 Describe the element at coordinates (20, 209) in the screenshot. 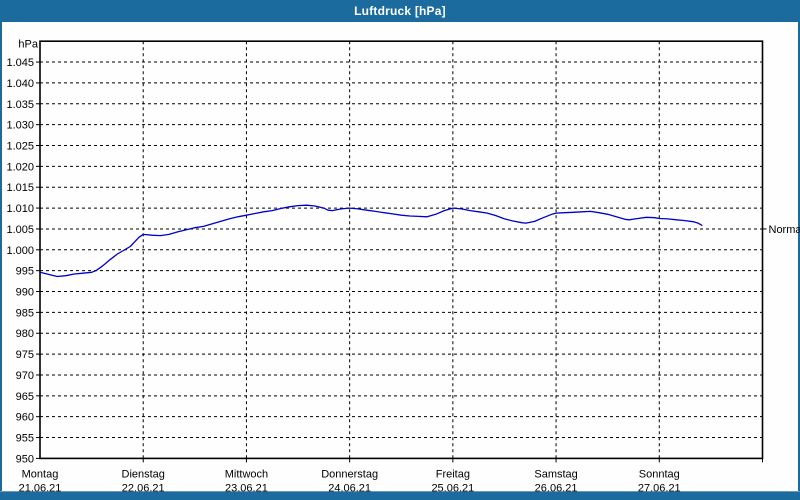

I see `y-tick-label: 1.010` at that location.